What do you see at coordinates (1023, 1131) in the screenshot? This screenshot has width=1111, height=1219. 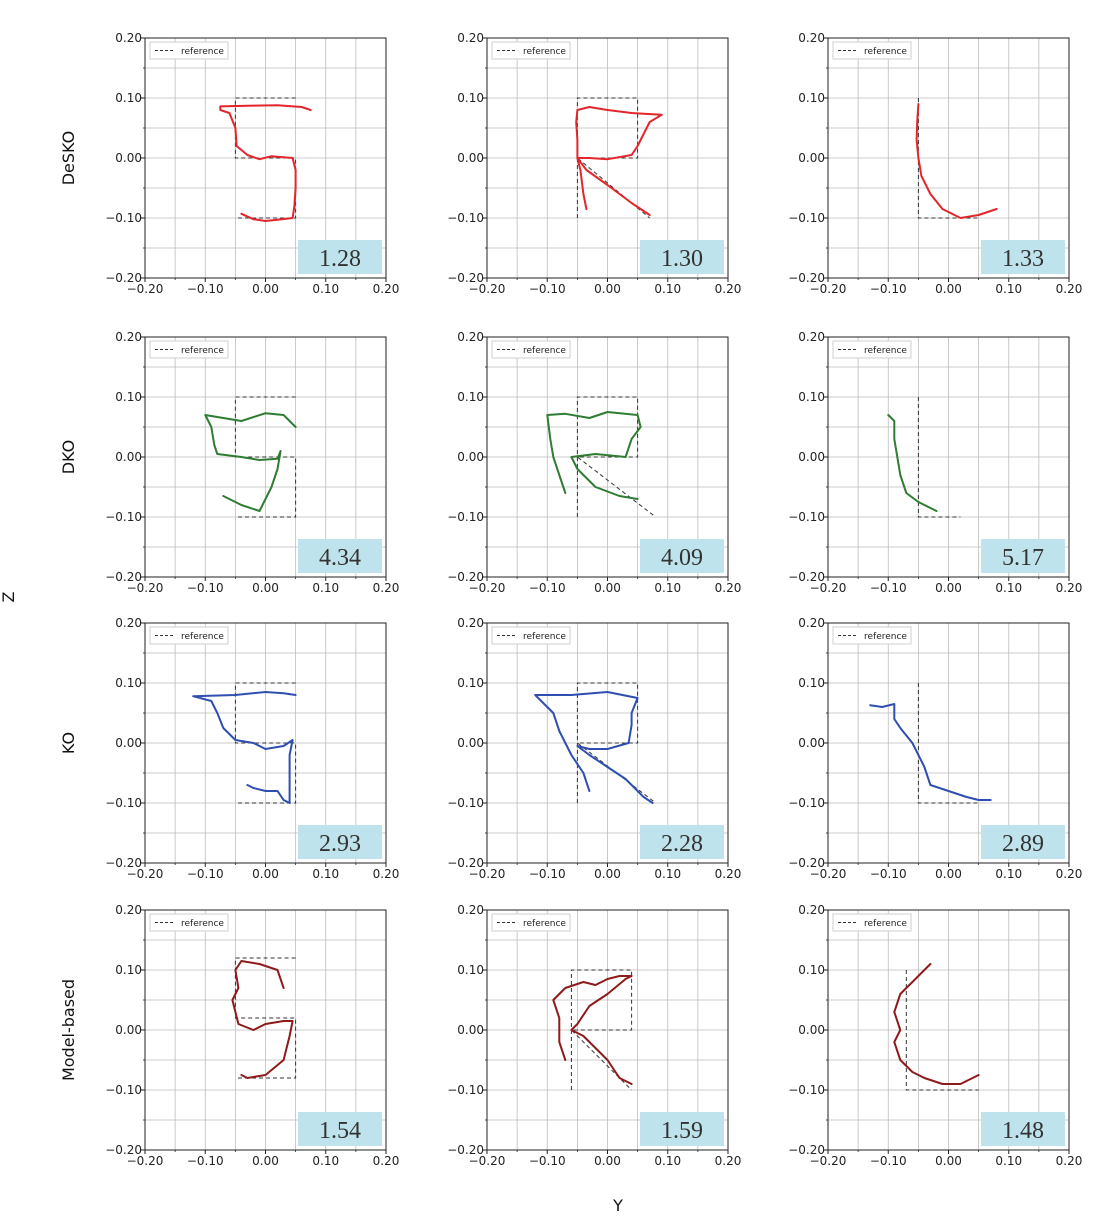 I see `score-value: 1.48` at bounding box center [1023, 1131].